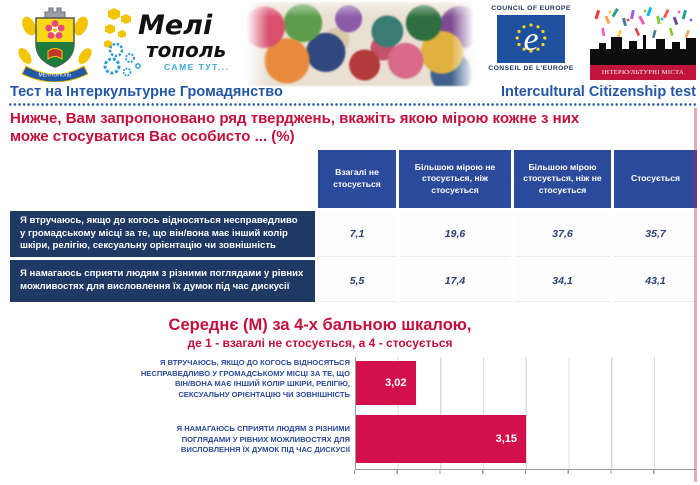  I want to click on table-cell: 5,5, so click(357, 281).